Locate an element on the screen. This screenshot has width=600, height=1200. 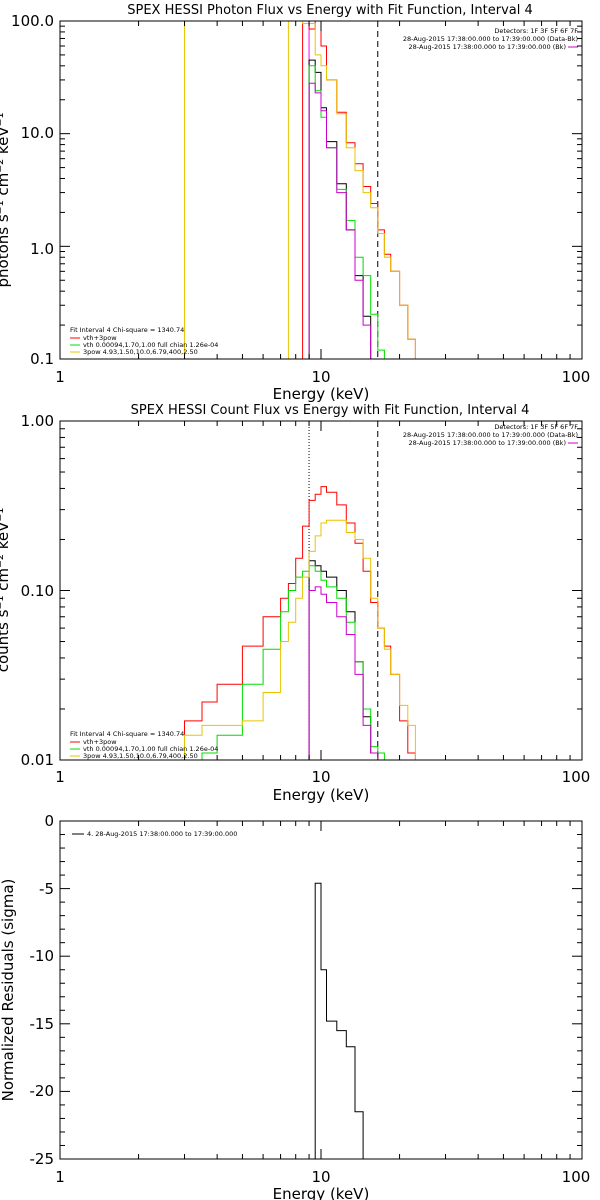
residuals-x-tick-1: 1 is located at coordinates (60, 1177).